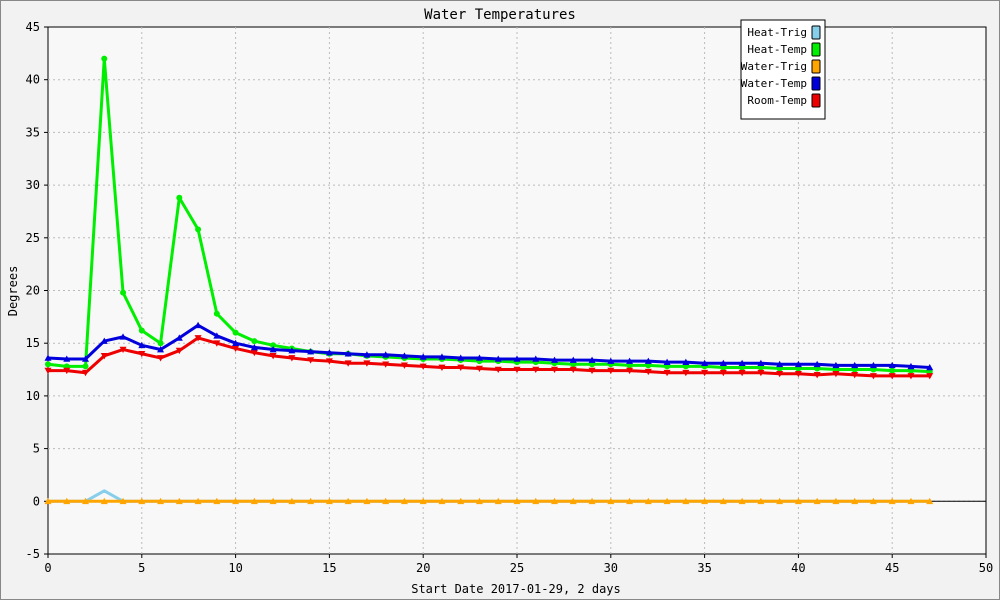 The height and width of the screenshot is (600, 1000). What do you see at coordinates (777, 49) in the screenshot?
I see `legend-label: Heat-Temp` at bounding box center [777, 49].